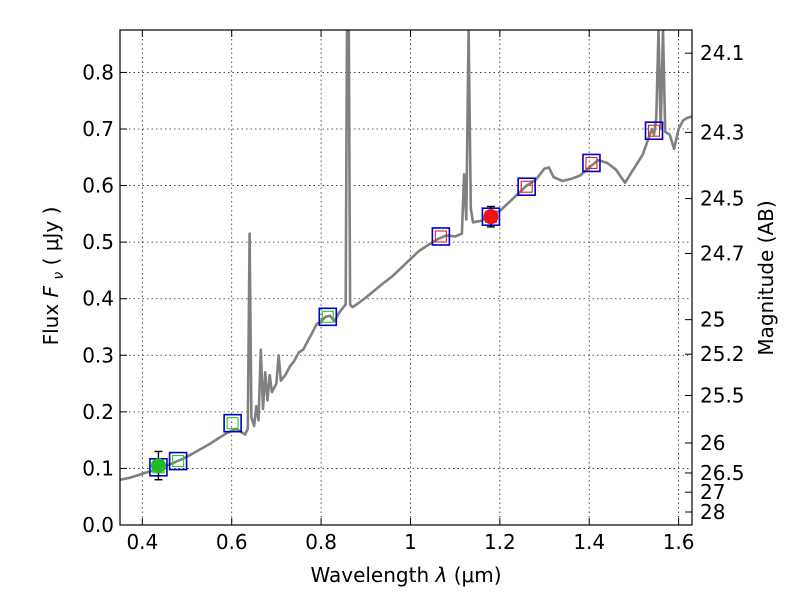  Describe the element at coordinates (722, 199) in the screenshot. I see `mag-tick-label: 24.5` at that location.